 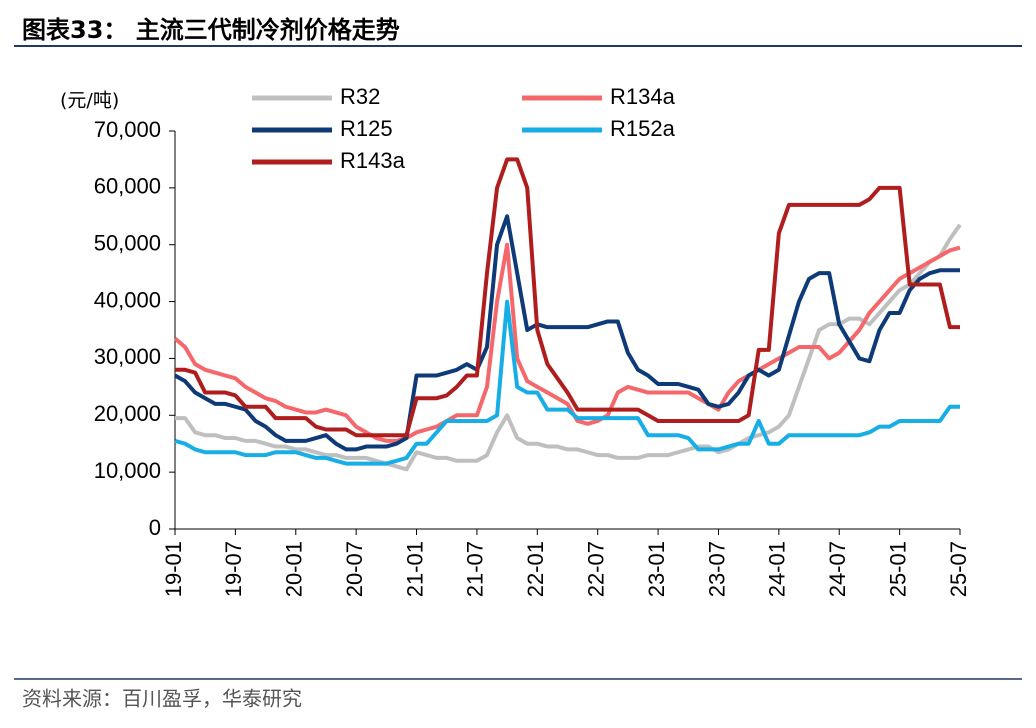 I want to click on x-tick-label: 25-01, so click(x=897, y=569).